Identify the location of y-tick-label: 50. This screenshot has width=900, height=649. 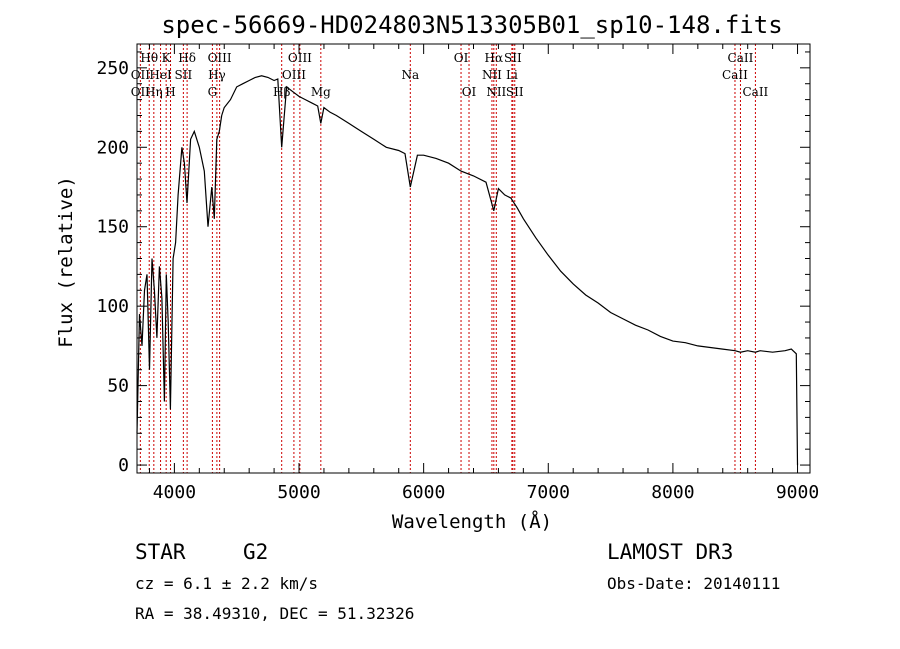
(118, 386).